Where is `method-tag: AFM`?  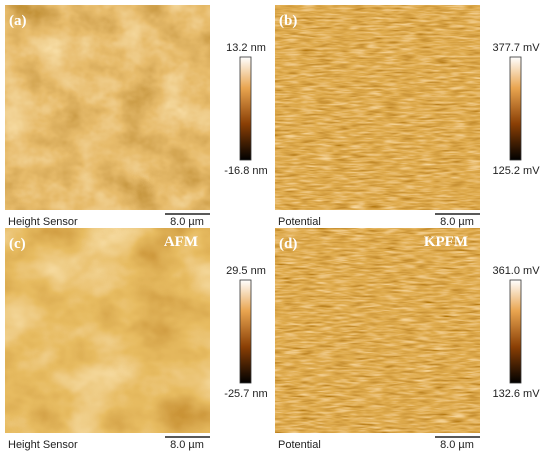
method-tag: AFM is located at coordinates (181, 242).